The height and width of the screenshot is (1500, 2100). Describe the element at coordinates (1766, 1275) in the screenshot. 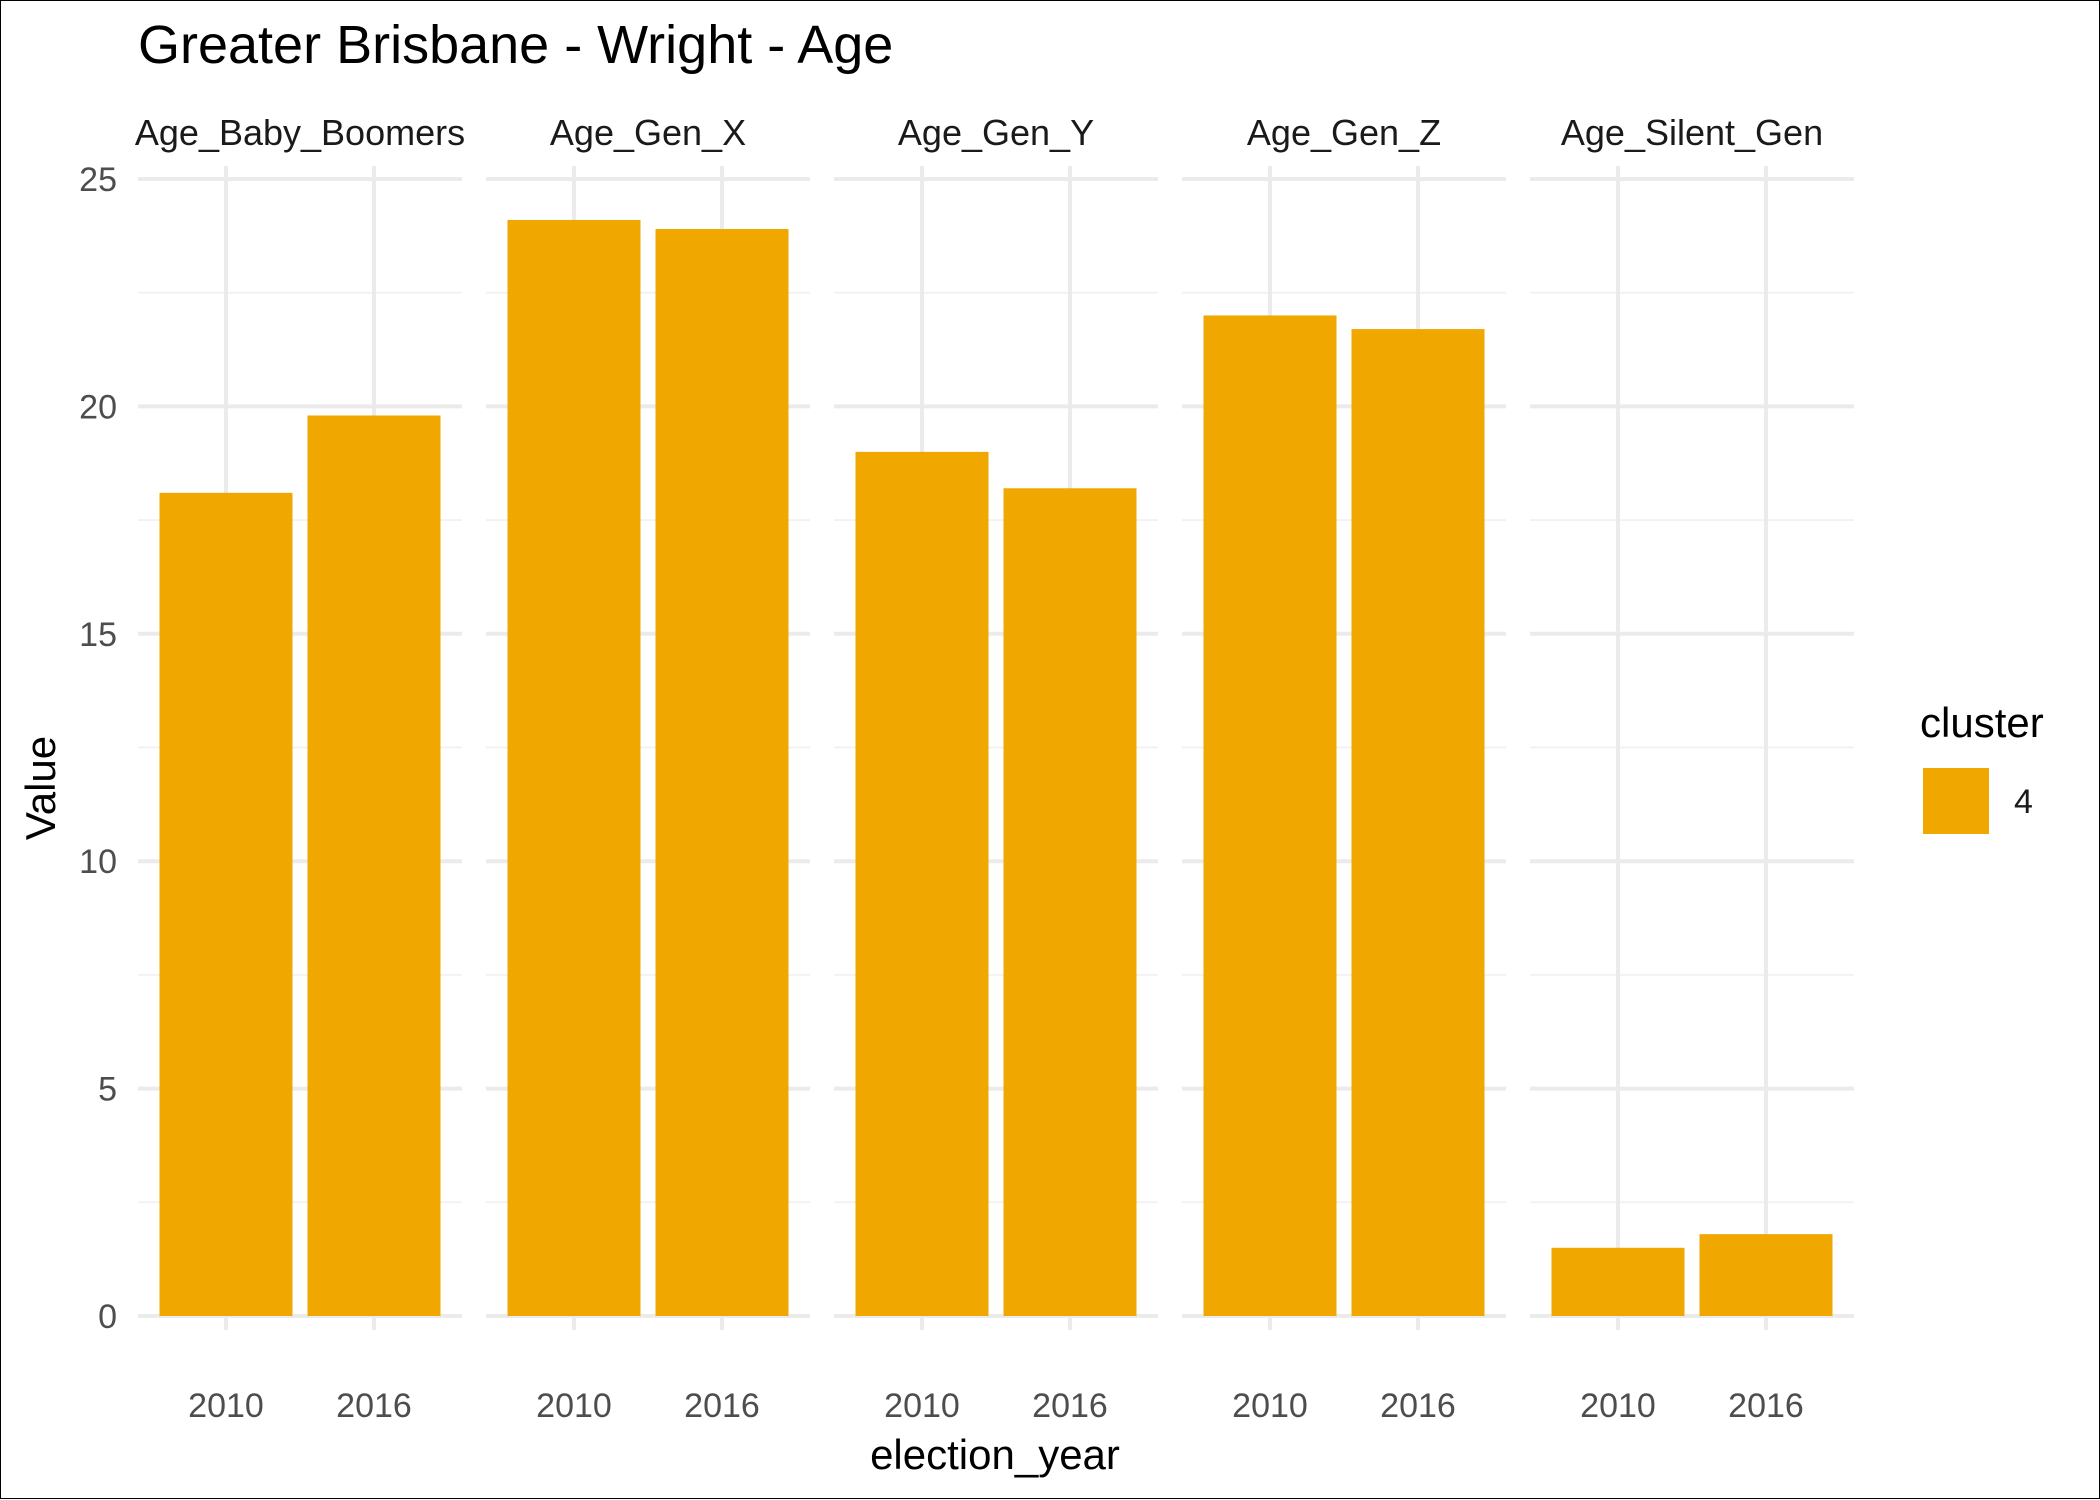

I see `bar-Age_Silent_Gen-2016` at that location.